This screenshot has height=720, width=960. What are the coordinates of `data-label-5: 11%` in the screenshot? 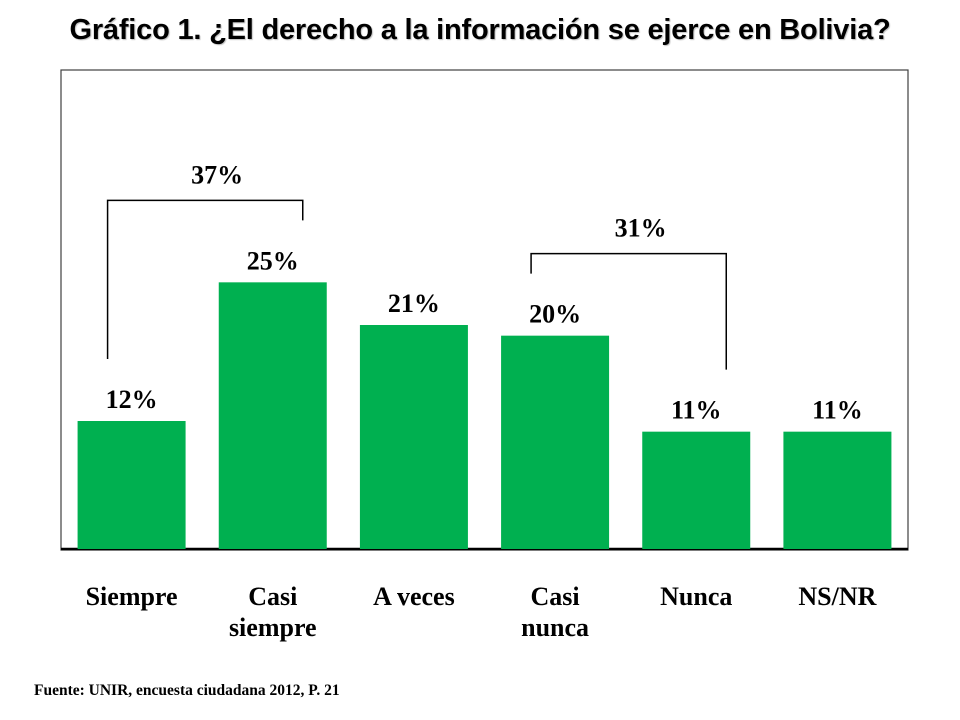 It's located at (696, 410).